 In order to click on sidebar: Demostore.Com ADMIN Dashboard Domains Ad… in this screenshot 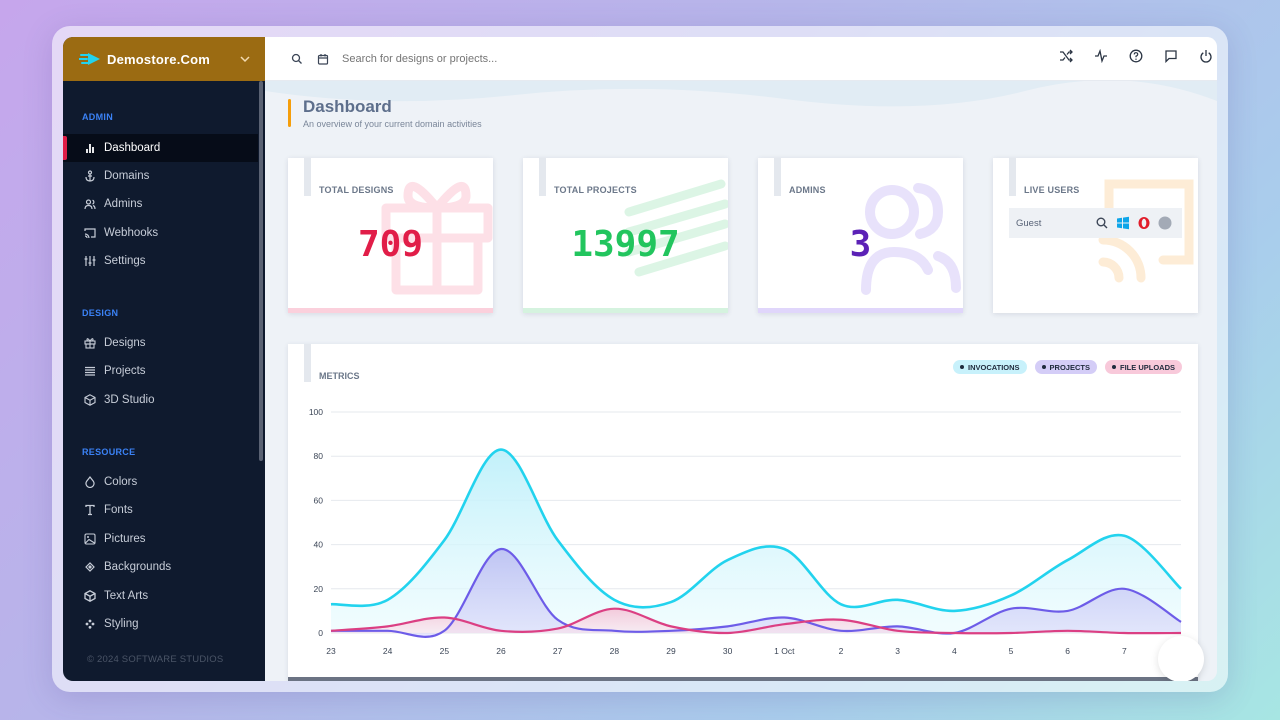, I will do `click(164, 359)`.